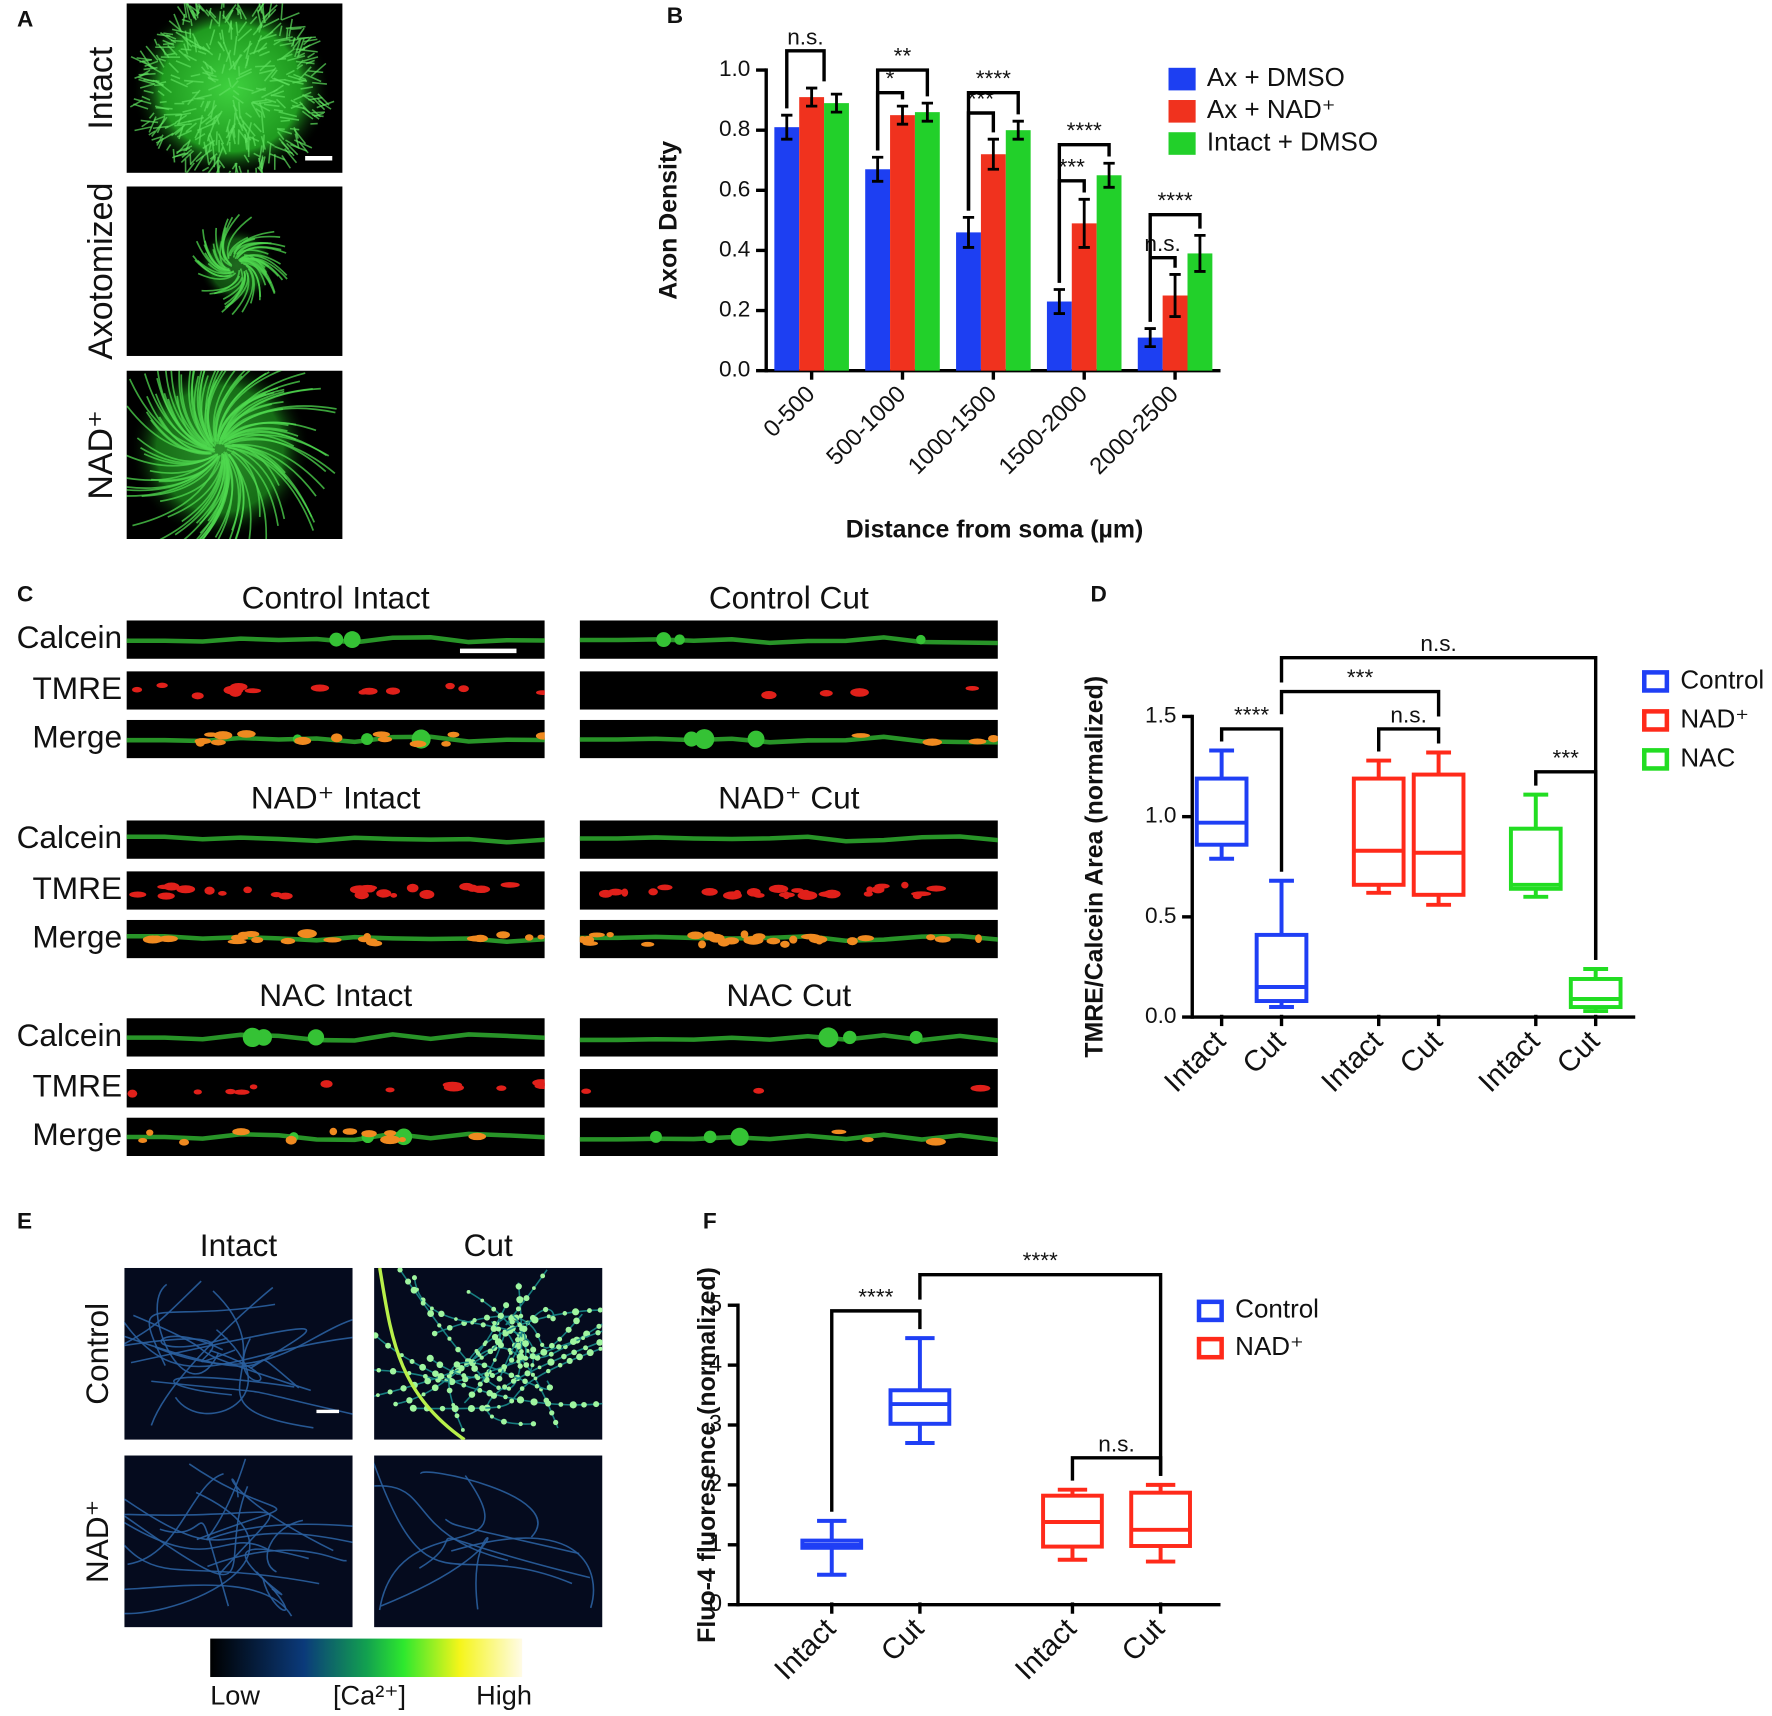  Describe the element at coordinates (25, 18) in the screenshot. I see `panel-label: A` at that location.